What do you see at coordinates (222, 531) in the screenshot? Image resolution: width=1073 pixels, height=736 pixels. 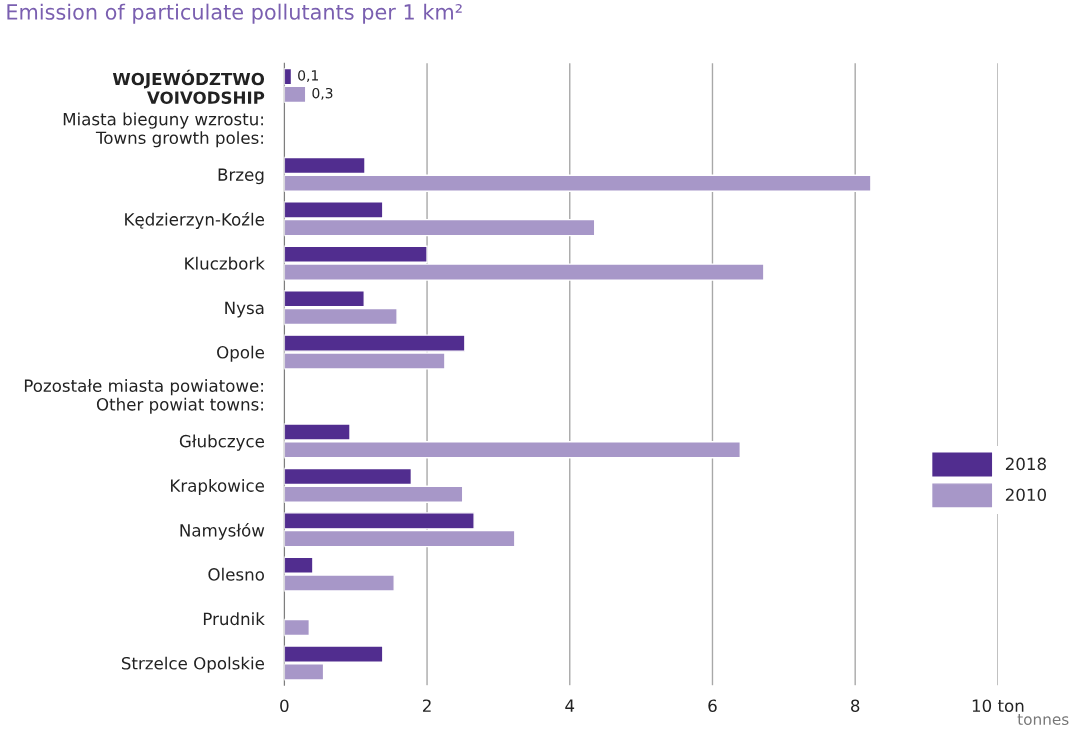 I see `y-tick-label: Namysłów` at bounding box center [222, 531].